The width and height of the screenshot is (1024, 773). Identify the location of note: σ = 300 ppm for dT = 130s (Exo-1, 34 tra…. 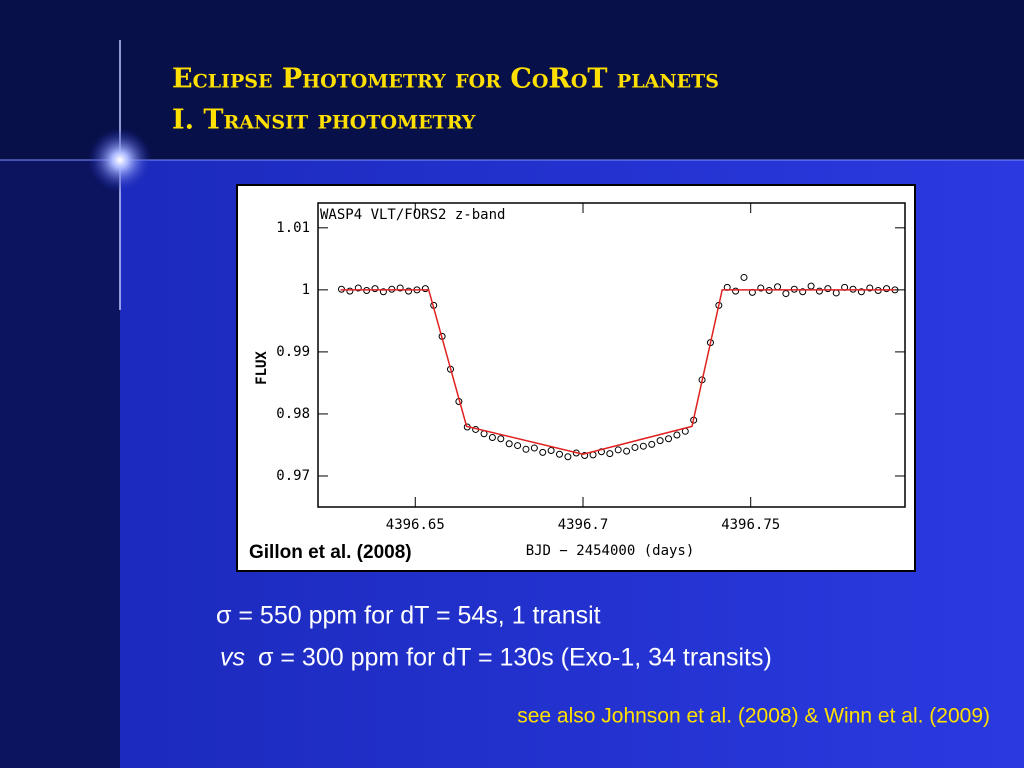
(515, 658).